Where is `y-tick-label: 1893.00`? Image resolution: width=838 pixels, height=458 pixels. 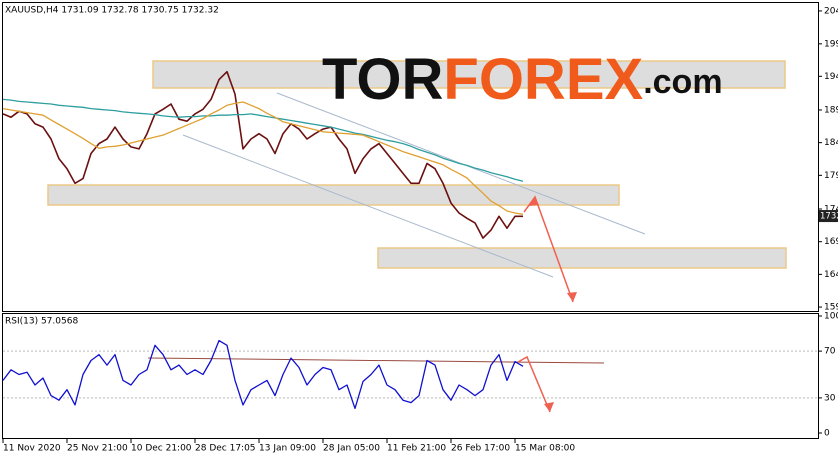 y-tick-label: 1893.00 is located at coordinates (831, 110).